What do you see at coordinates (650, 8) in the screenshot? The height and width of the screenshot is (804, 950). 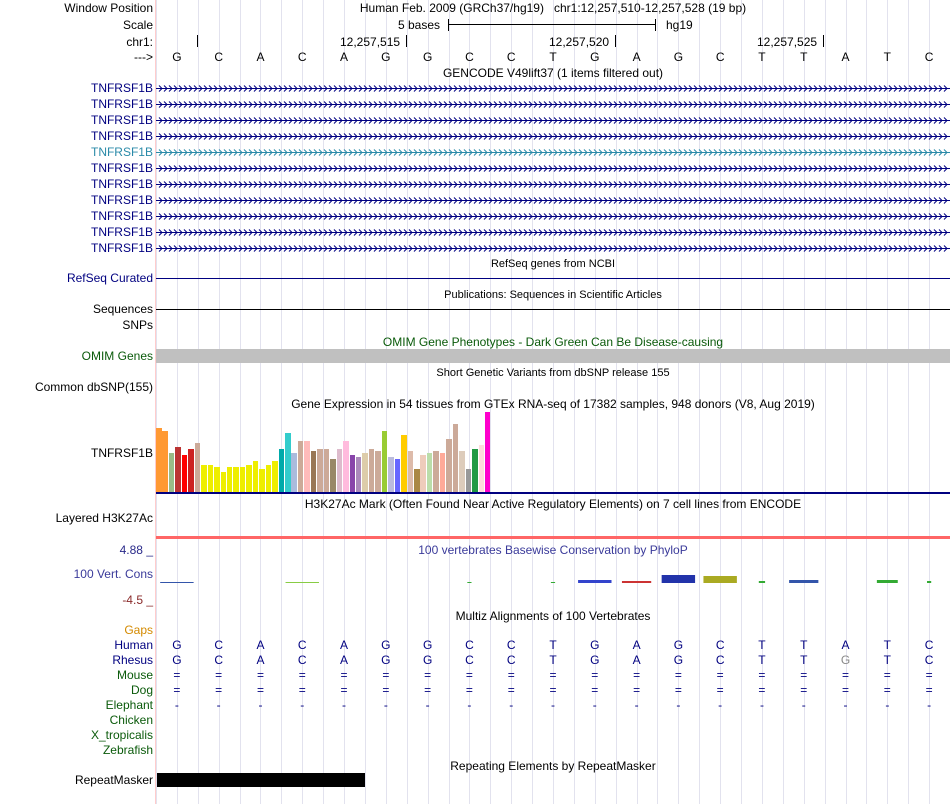 I see `position-text: chr1:12,257,510-12,257,528 (19 bp)` at bounding box center [650, 8].